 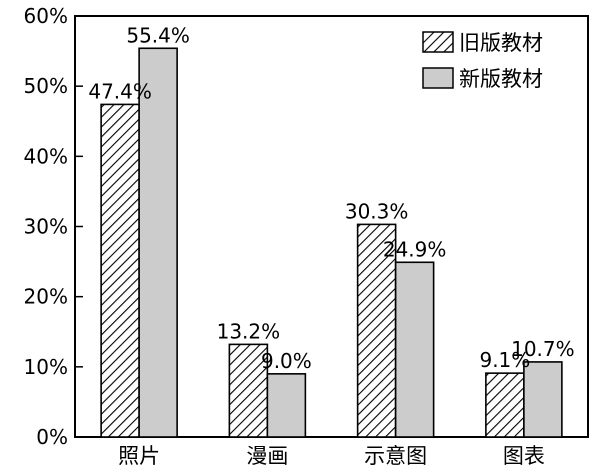 I want to click on data-label: 9.0%, so click(x=286, y=361).